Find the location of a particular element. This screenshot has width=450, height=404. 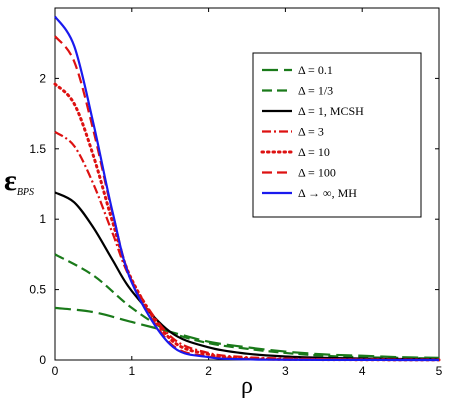

legend-label: Δ → ∞, MH is located at coordinates (327, 193).